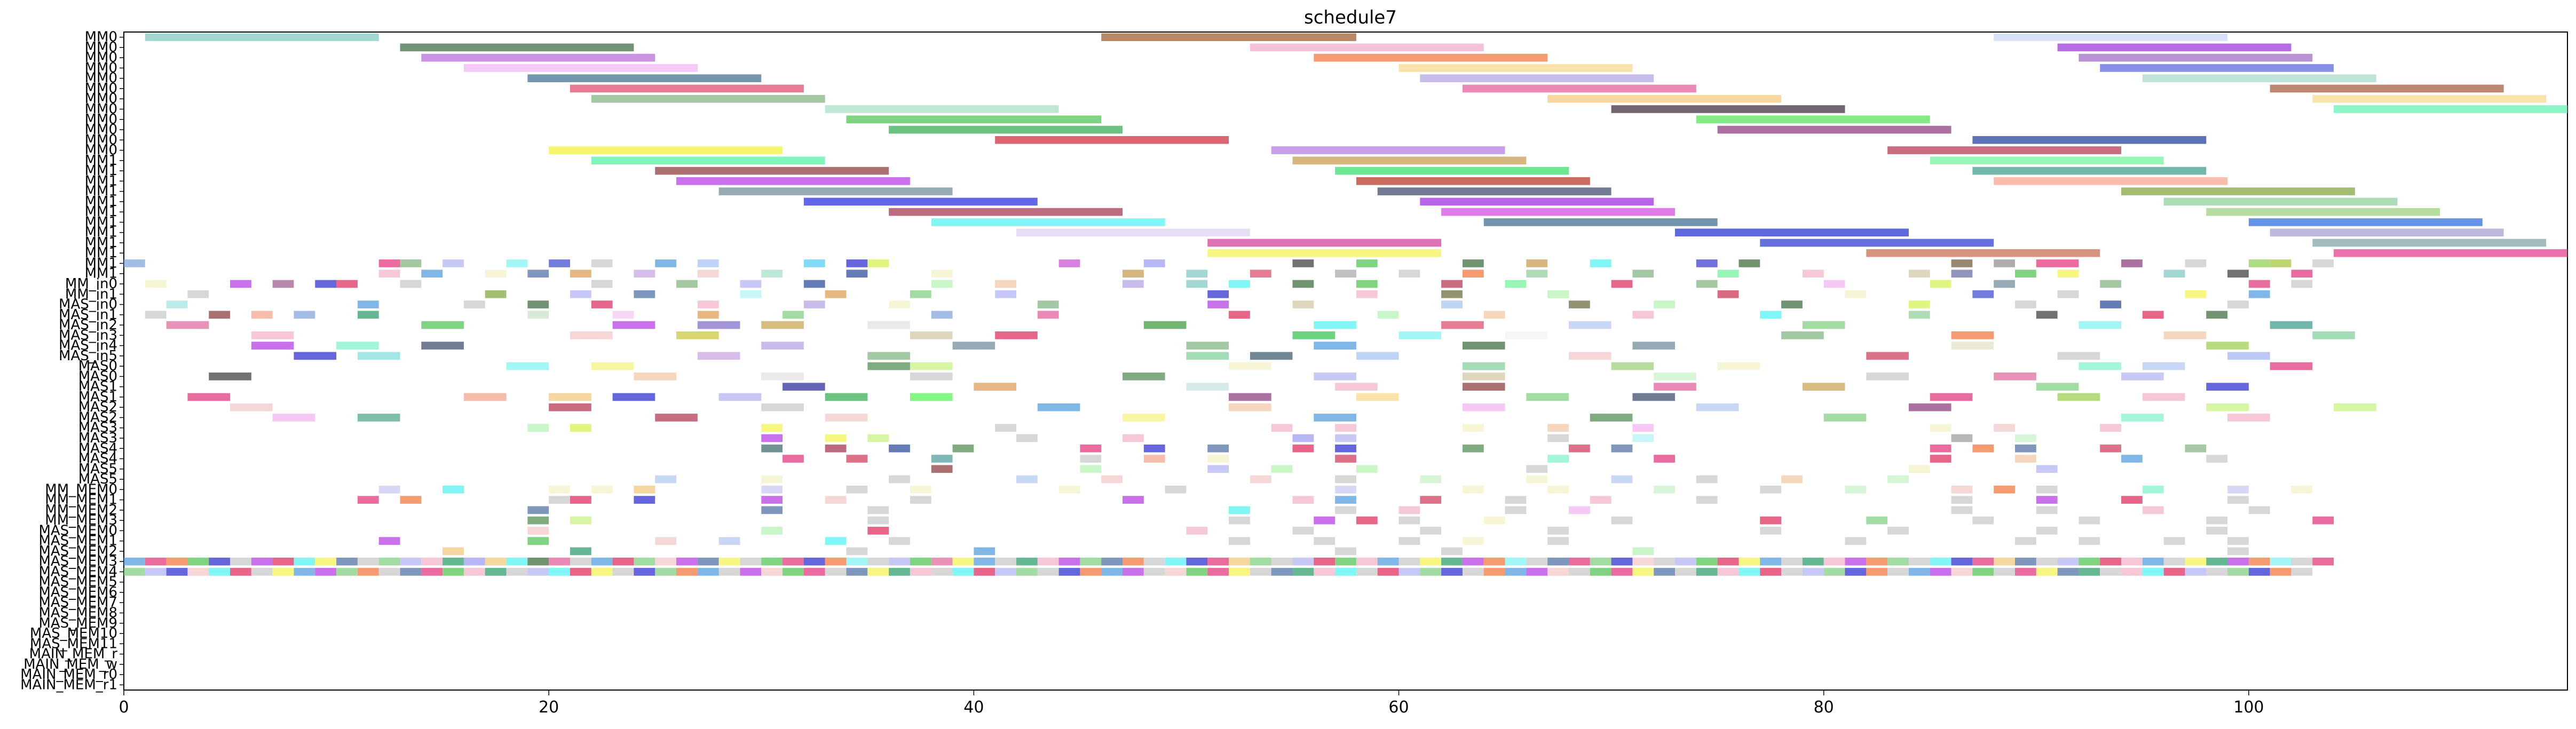 Image resolution: width=2576 pixels, height=729 pixels. Describe the element at coordinates (88, 335) in the screenshot. I see `y-tick-label: MAS_in3` at that location.